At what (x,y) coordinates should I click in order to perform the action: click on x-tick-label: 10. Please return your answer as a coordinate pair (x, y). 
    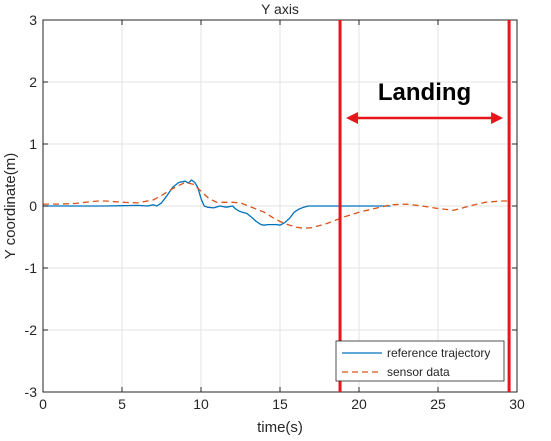
    Looking at the image, I should click on (201, 404).